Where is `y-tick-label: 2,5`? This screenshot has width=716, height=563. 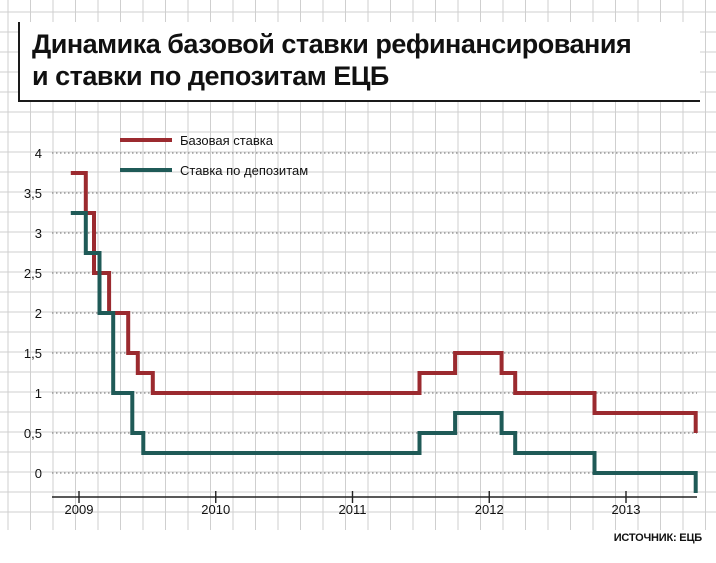 y-tick-label: 2,5 is located at coordinates (33, 273).